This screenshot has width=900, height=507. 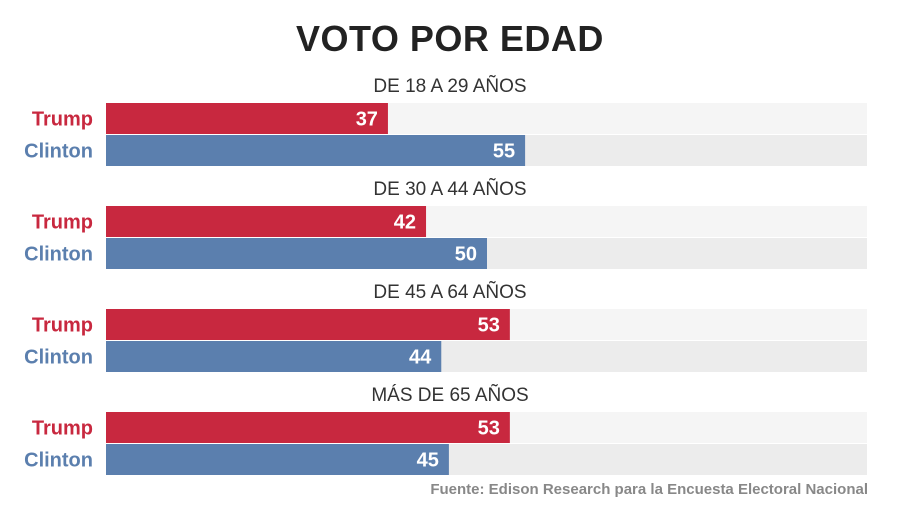 What do you see at coordinates (504, 152) in the screenshot?
I see `bar-value-label: 55` at bounding box center [504, 152].